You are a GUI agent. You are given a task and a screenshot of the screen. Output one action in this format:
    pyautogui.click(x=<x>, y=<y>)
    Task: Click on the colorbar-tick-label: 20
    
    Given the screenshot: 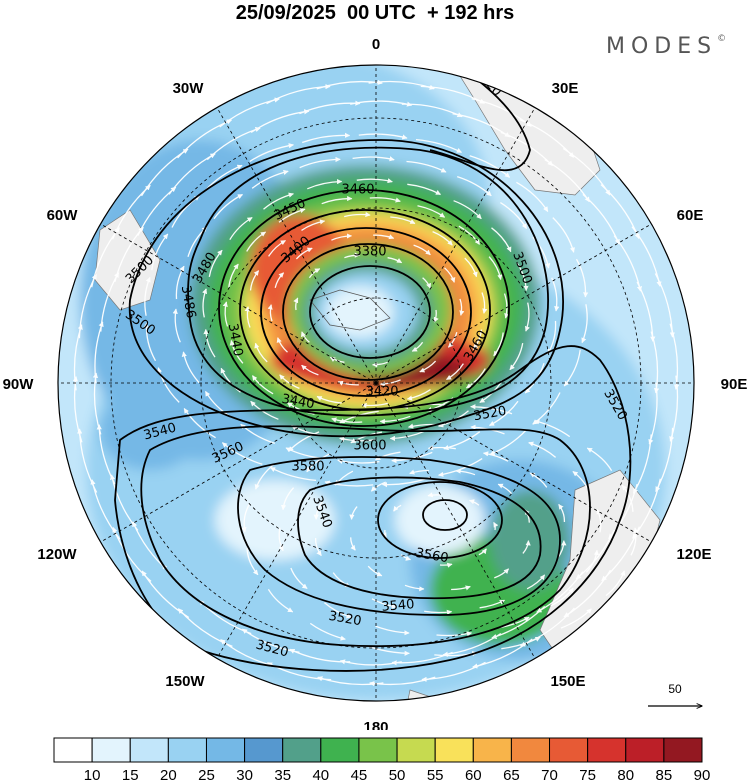 What is the action you would take?
    pyautogui.click(x=168, y=774)
    